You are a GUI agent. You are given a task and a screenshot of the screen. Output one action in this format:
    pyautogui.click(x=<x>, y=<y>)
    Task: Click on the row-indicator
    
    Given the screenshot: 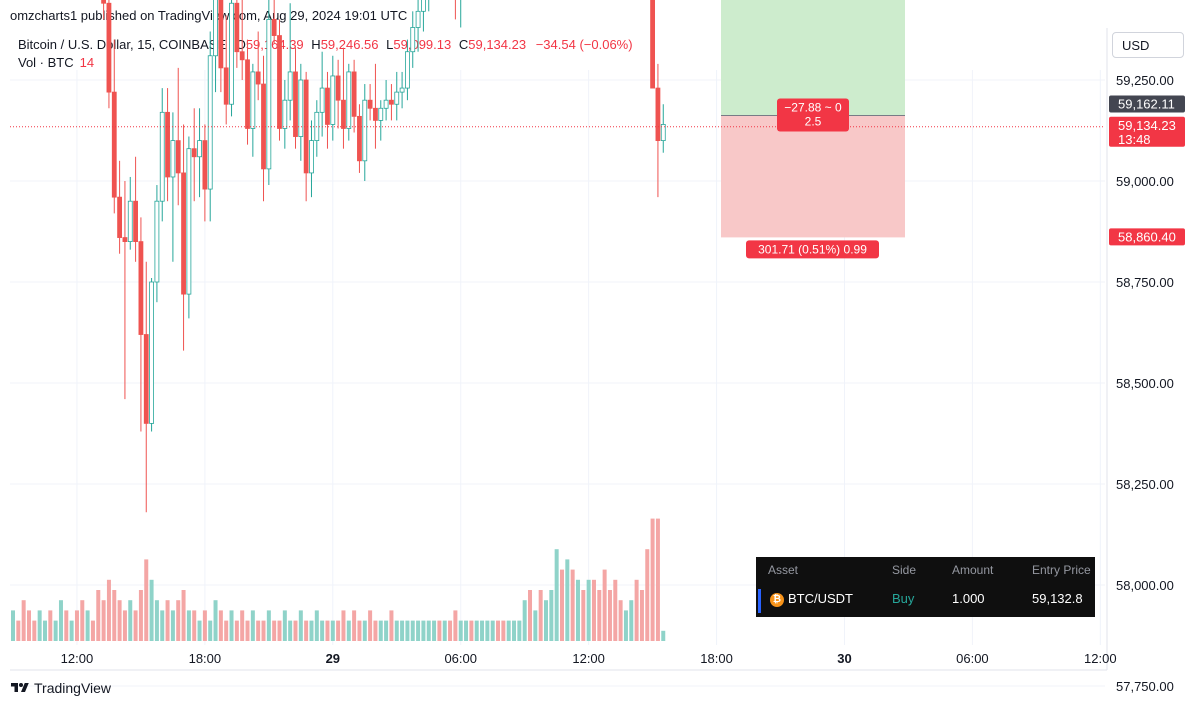 What is the action you would take?
    pyautogui.click(x=759, y=601)
    